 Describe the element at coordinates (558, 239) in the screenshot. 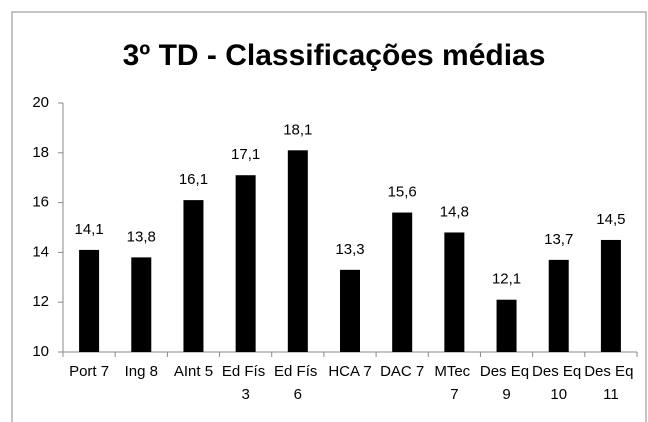

I see `value-label: 13,7` at that location.